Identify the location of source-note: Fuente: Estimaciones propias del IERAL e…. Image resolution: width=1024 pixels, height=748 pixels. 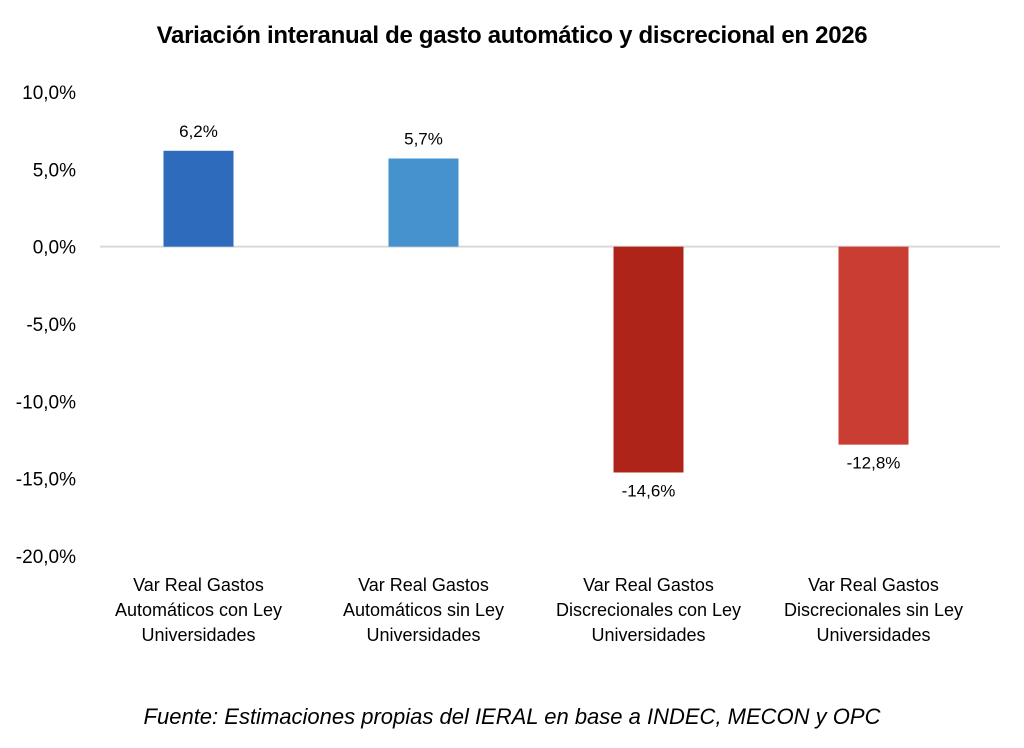
(512, 716).